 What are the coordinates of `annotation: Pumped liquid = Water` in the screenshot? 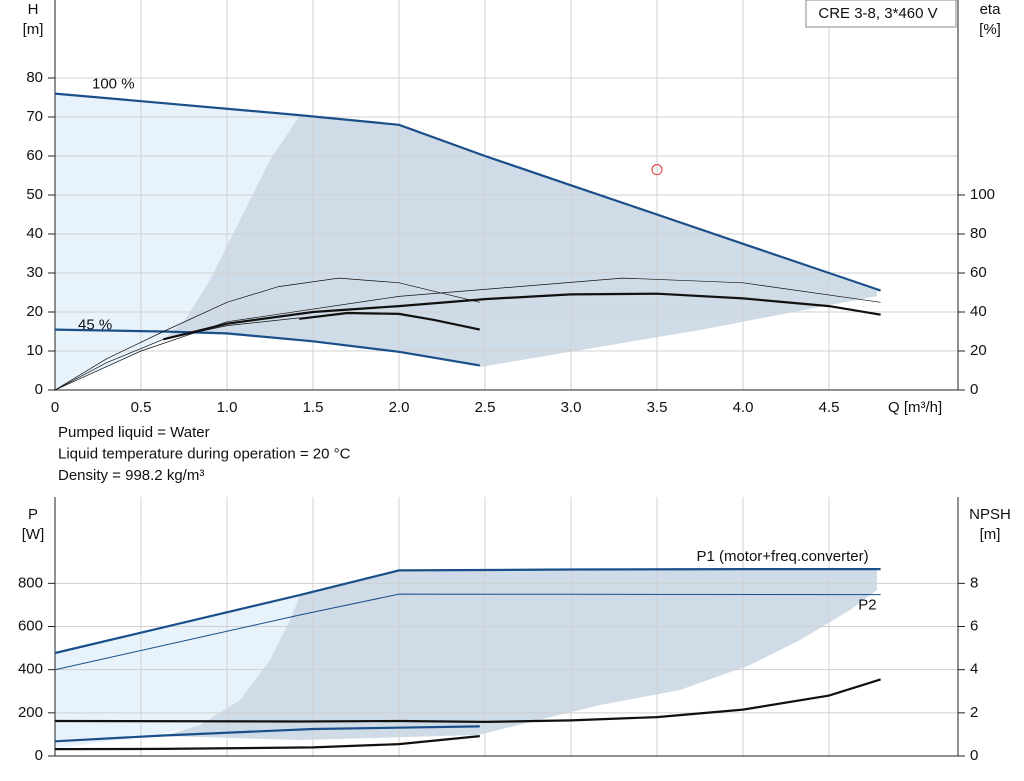 It's located at (134, 432).